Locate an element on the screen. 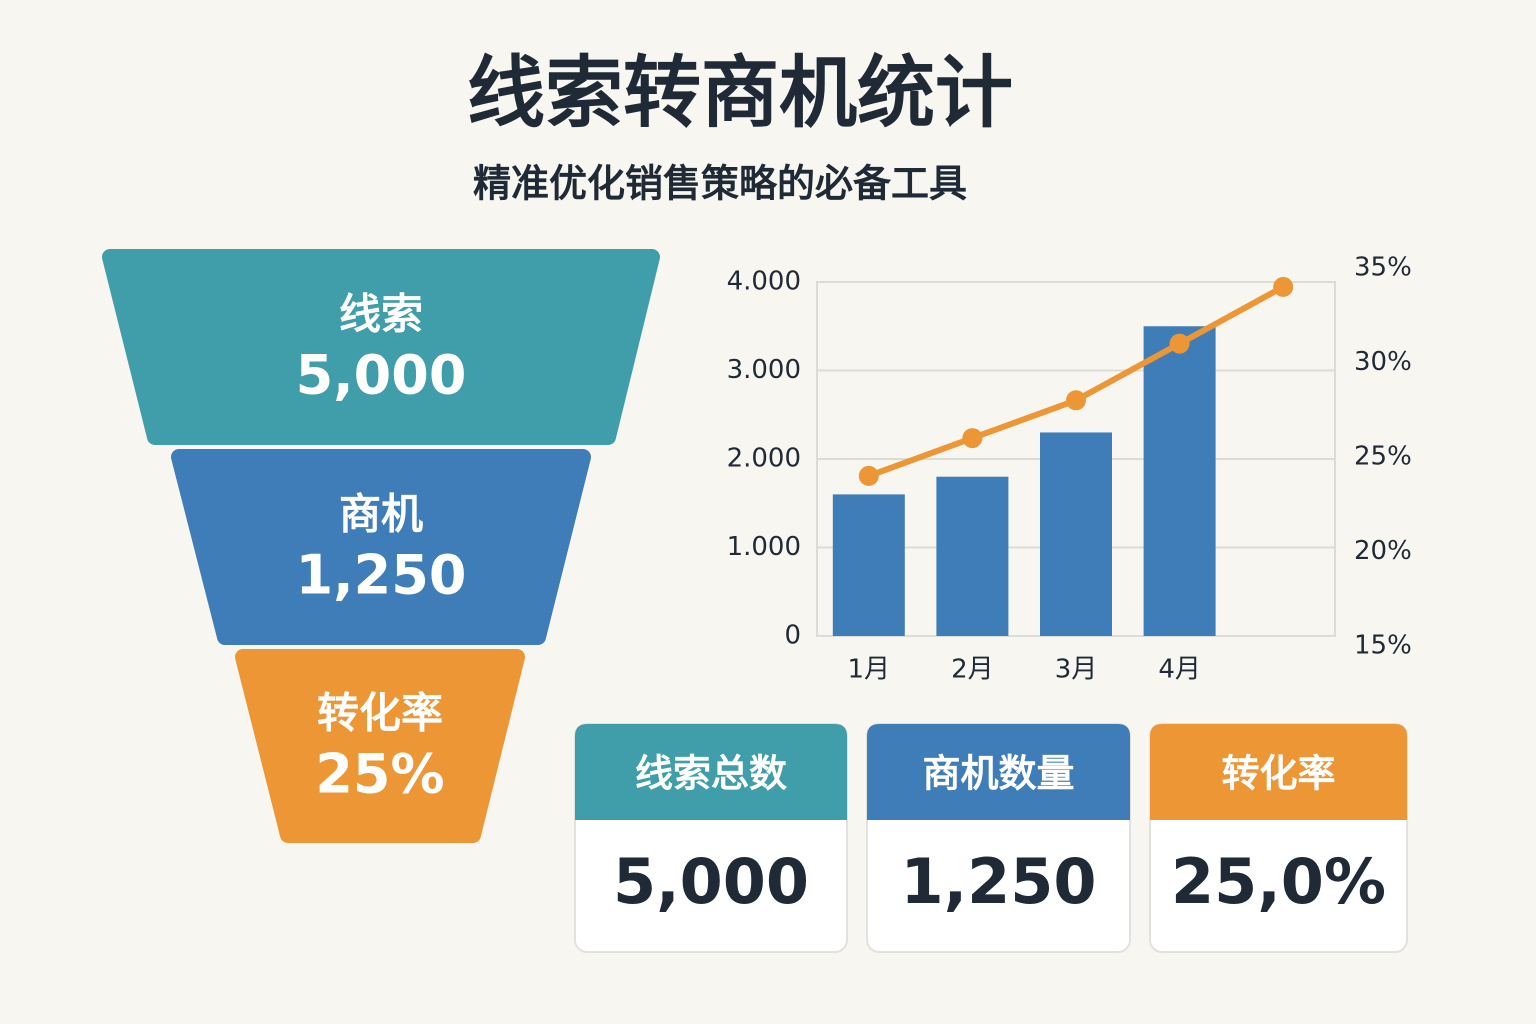 The image size is (1536, 1024). x-tick-label: 4月 is located at coordinates (1179, 670).